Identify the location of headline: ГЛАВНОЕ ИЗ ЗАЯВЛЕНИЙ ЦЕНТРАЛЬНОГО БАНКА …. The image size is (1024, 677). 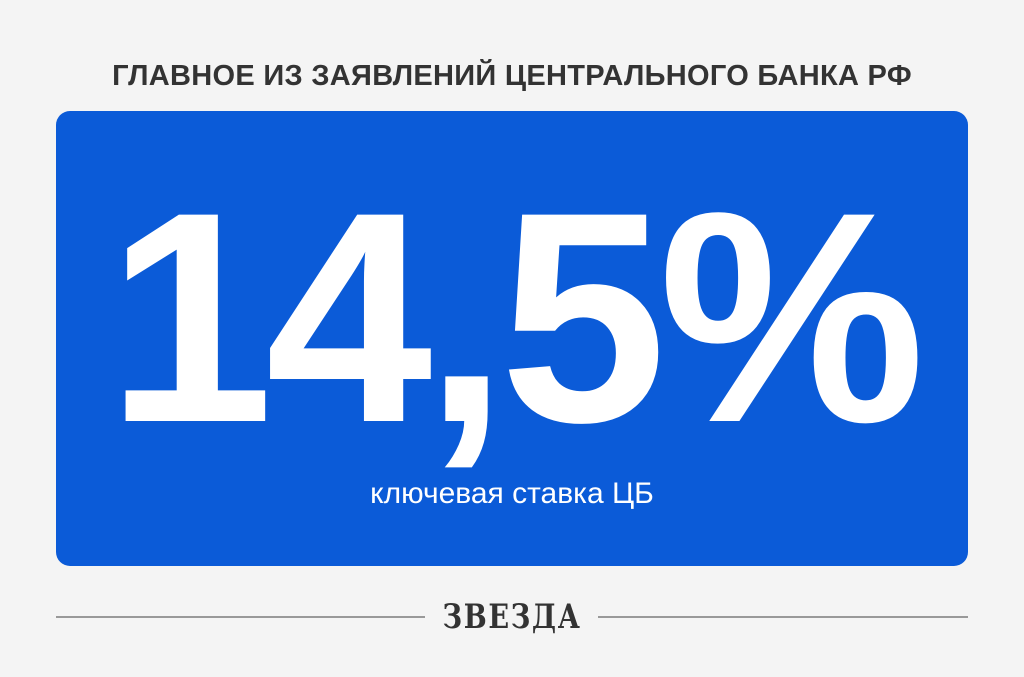
(512, 76).